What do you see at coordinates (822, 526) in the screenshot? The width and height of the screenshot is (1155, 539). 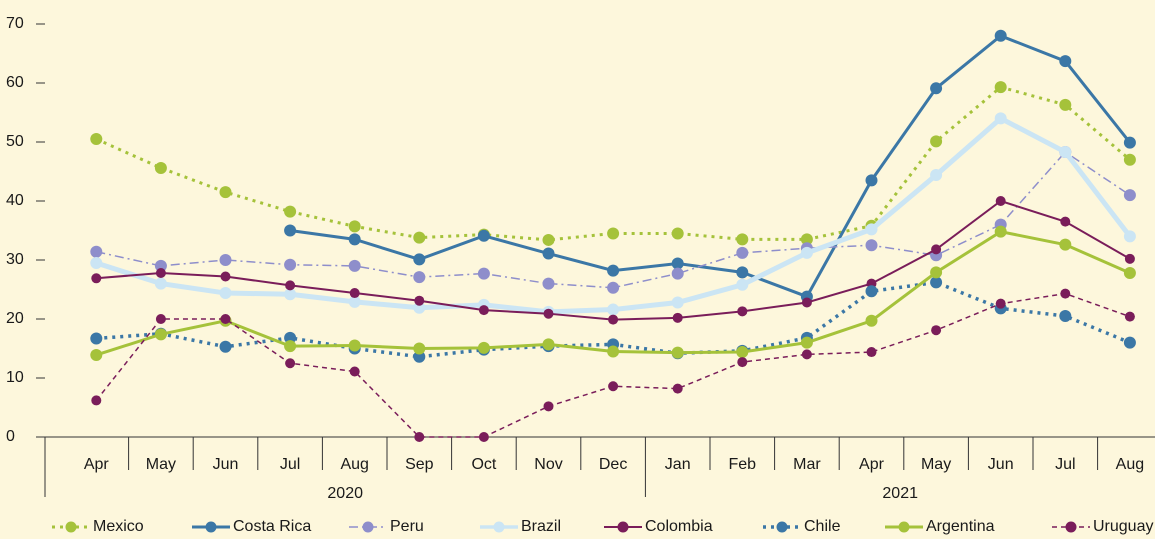 I see `legend-label: Chile` at bounding box center [822, 526].